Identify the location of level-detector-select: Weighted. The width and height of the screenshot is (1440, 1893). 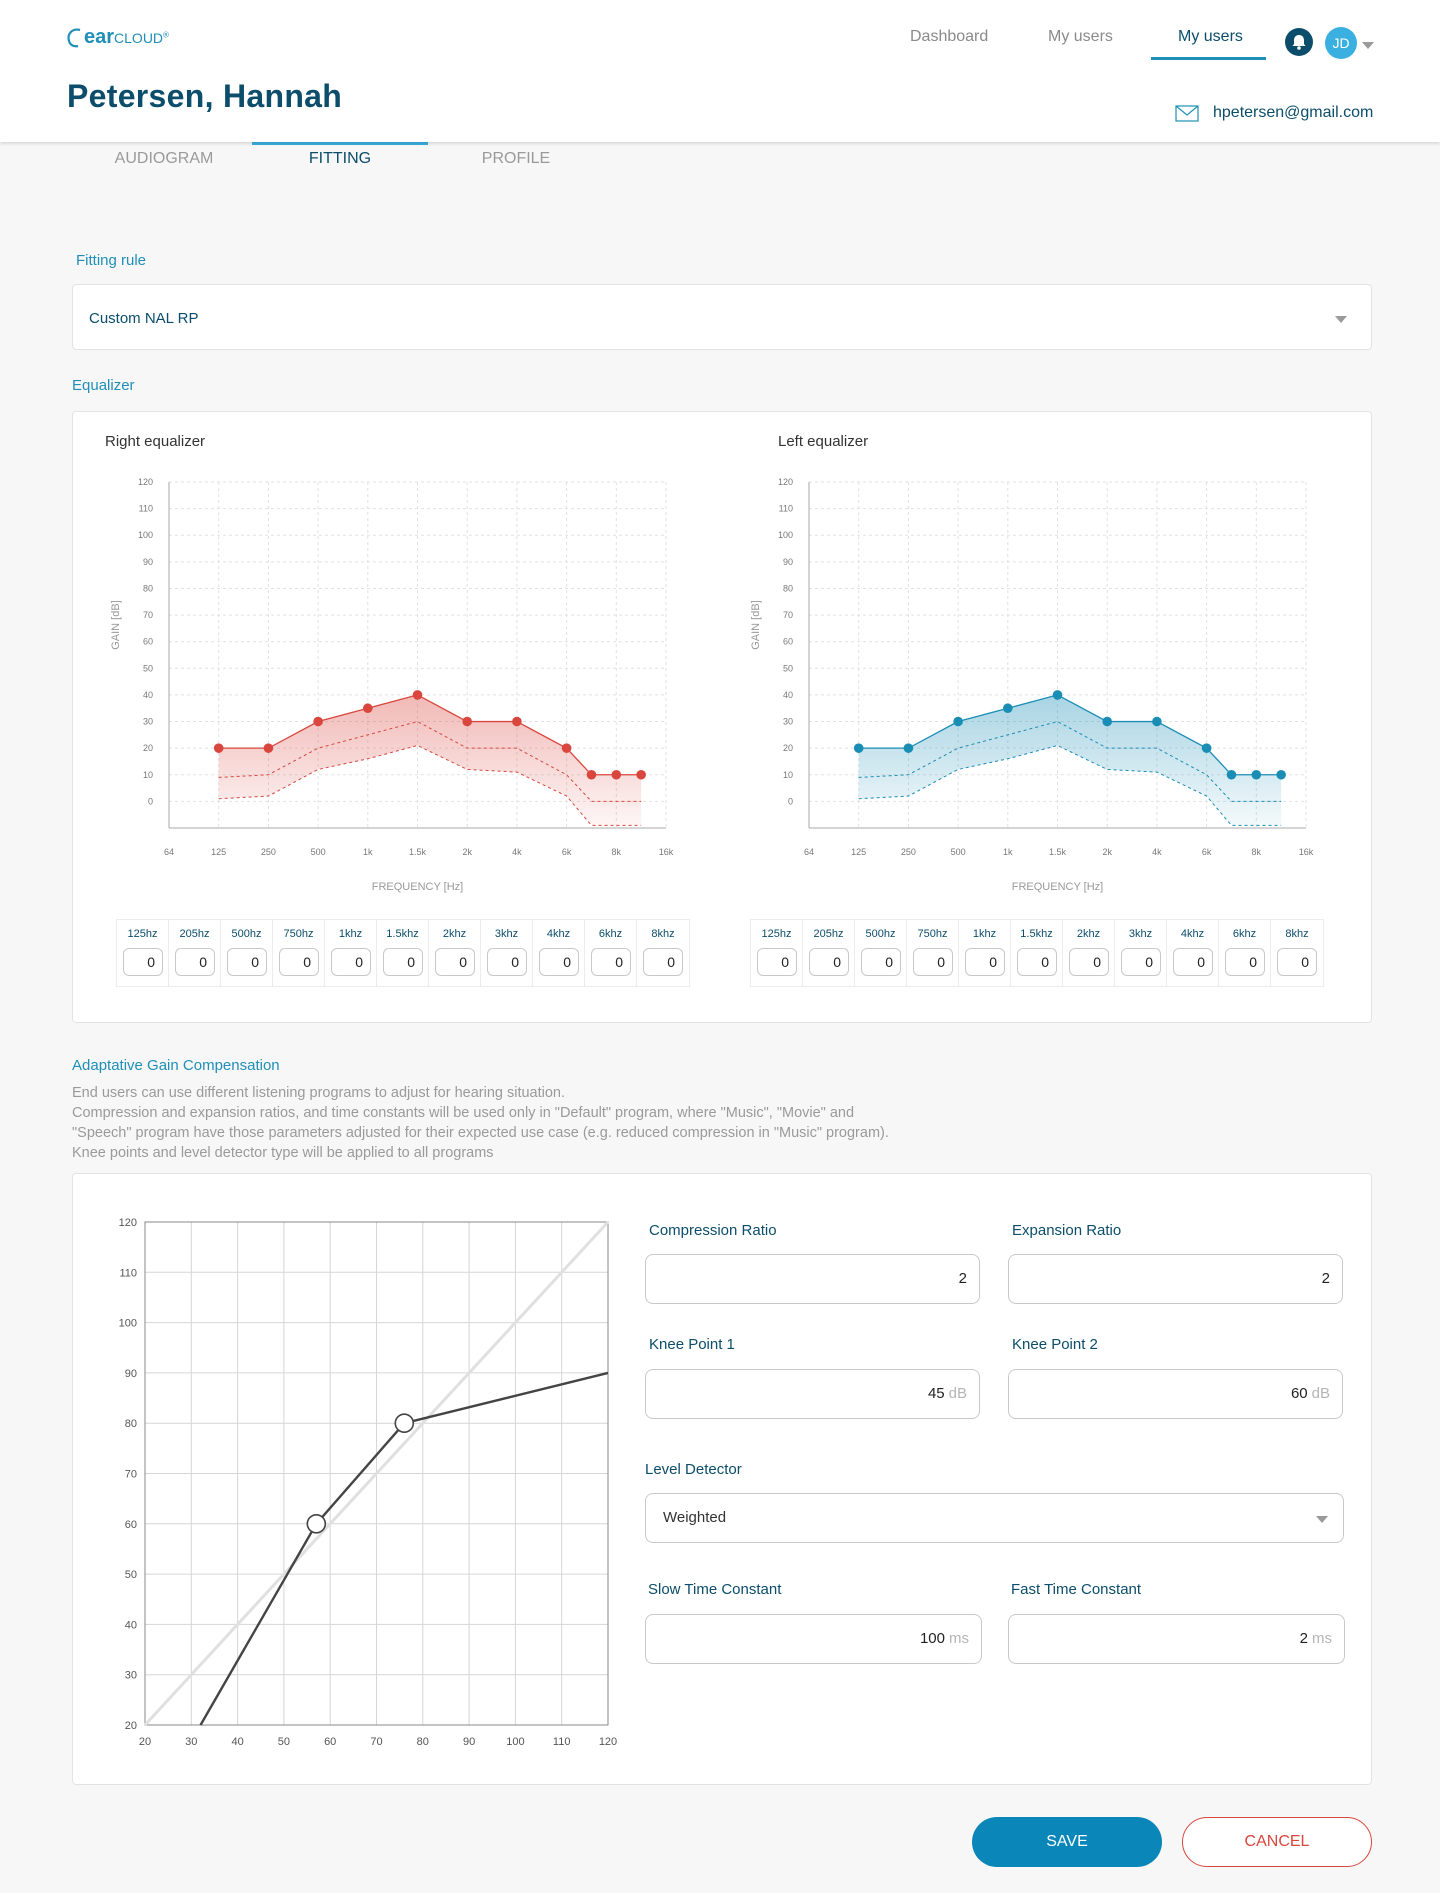
(994, 1518).